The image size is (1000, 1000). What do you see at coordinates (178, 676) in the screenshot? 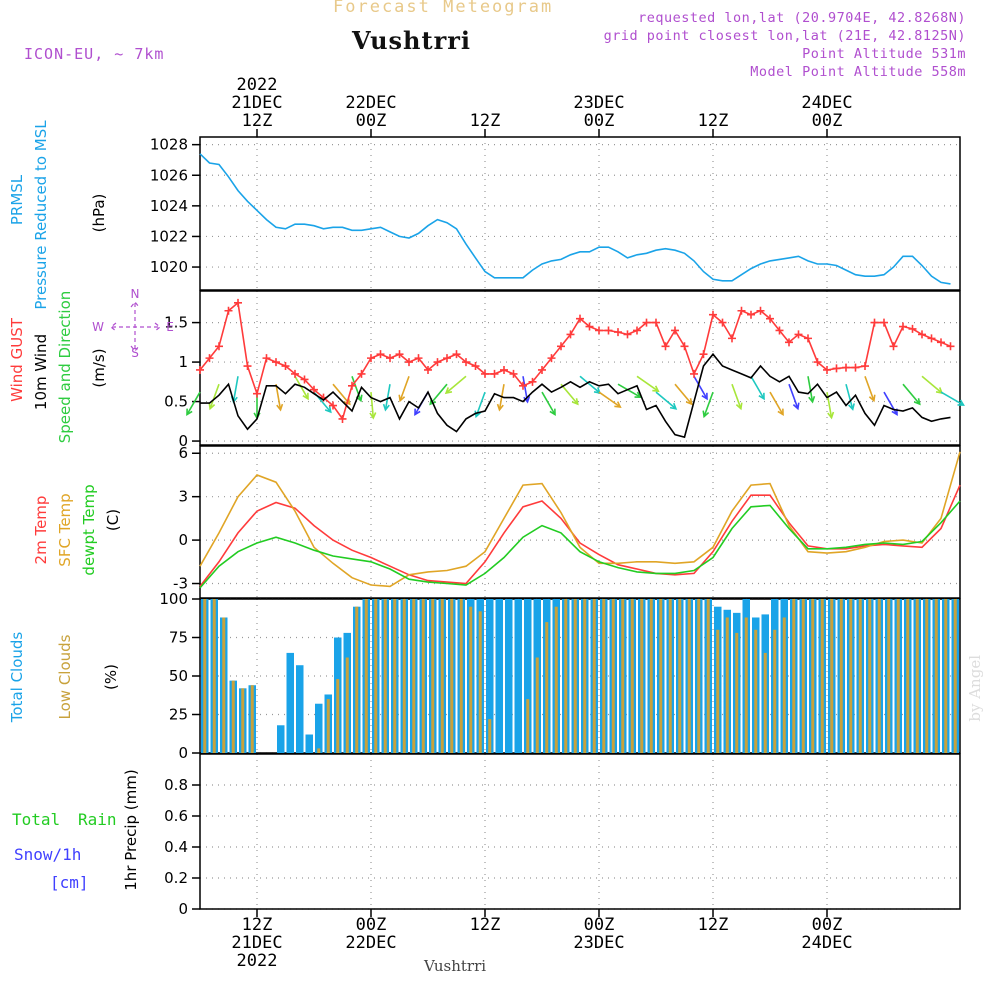
I see `clouds-ytick-label: 50` at bounding box center [178, 676].